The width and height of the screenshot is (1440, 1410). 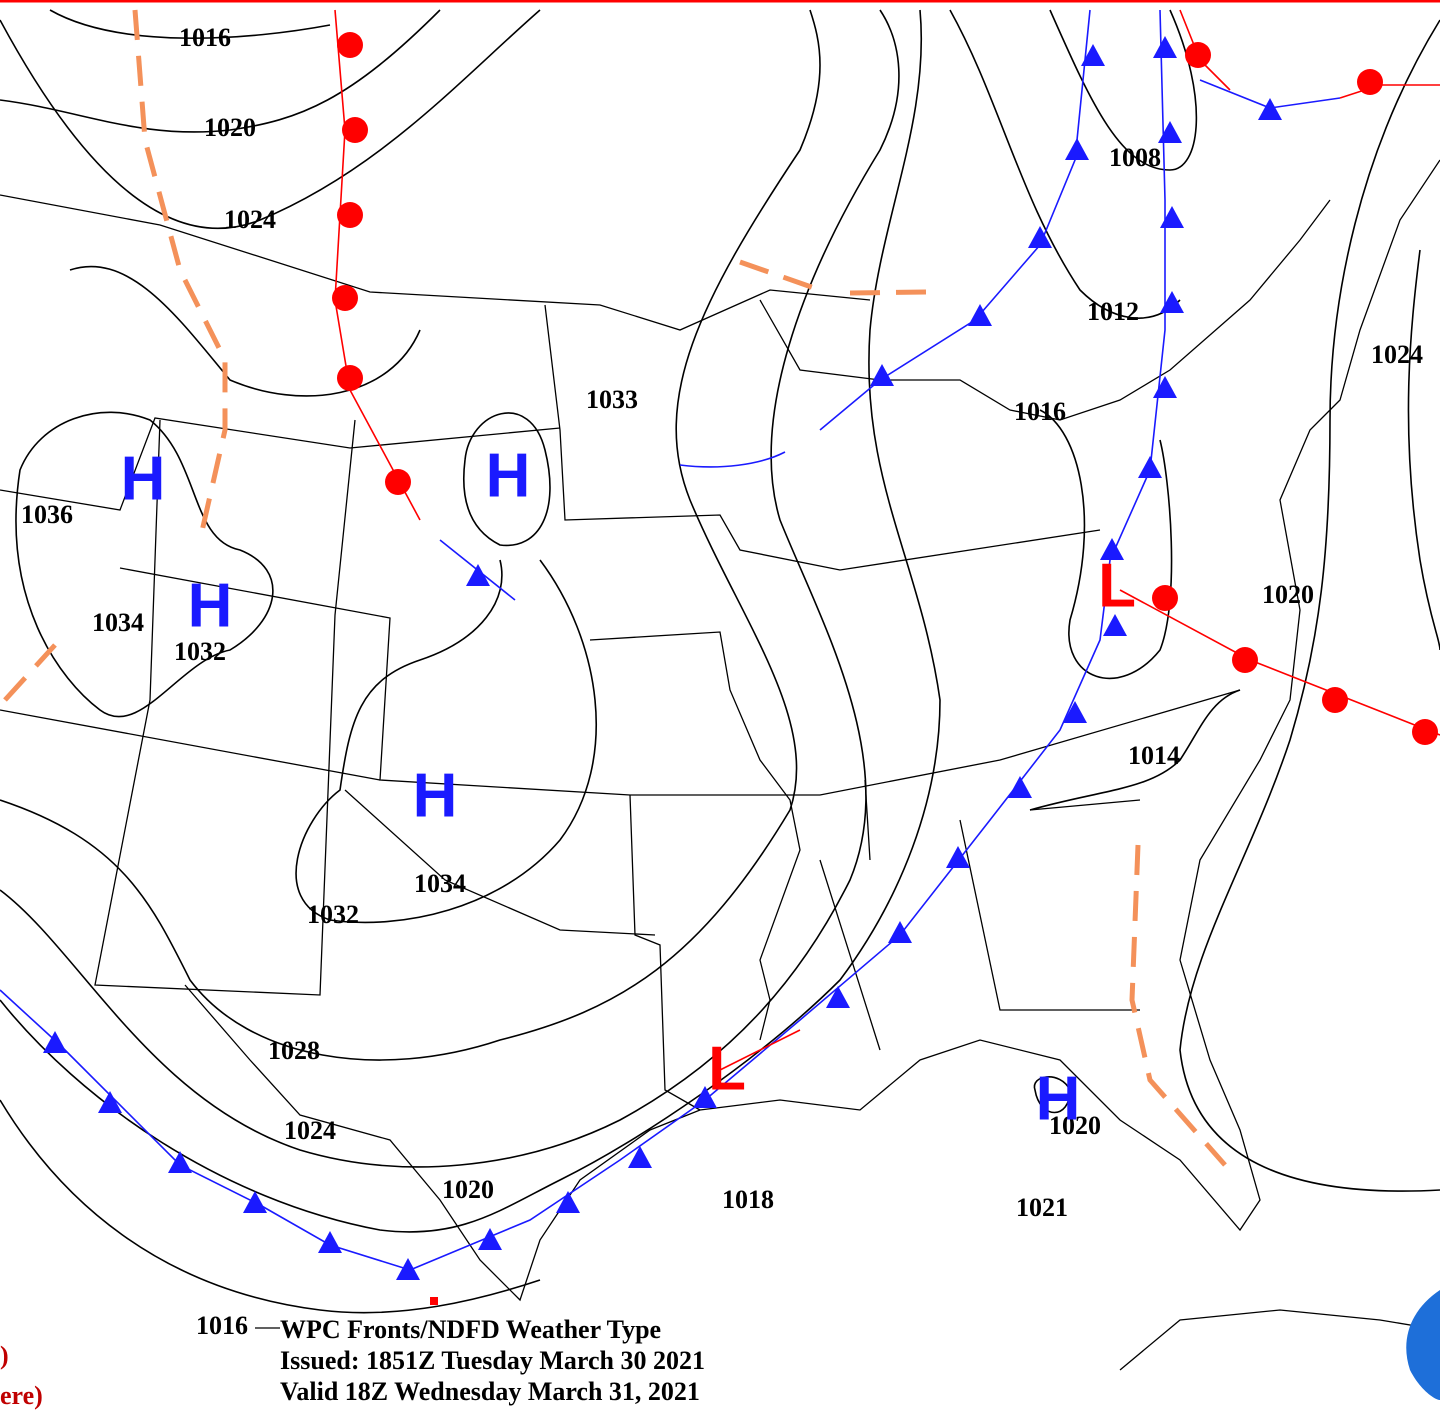 What do you see at coordinates (612, 399) in the screenshot?
I see `isobar-label: 1033` at bounding box center [612, 399].